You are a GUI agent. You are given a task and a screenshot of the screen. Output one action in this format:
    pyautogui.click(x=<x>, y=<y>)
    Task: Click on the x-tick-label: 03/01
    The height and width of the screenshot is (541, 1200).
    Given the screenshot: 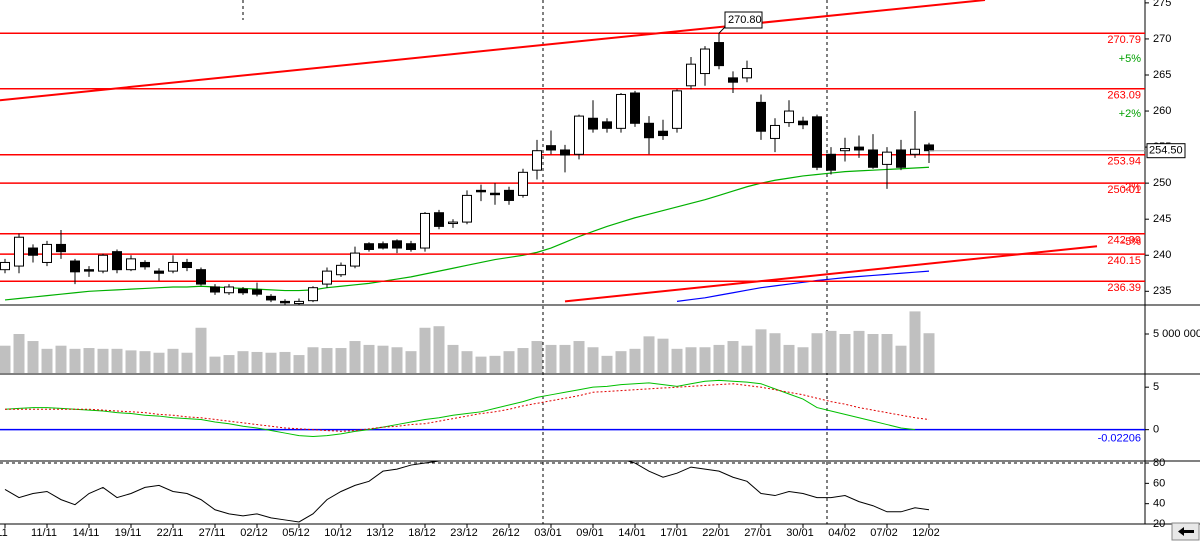 What is the action you would take?
    pyautogui.click(x=548, y=533)
    